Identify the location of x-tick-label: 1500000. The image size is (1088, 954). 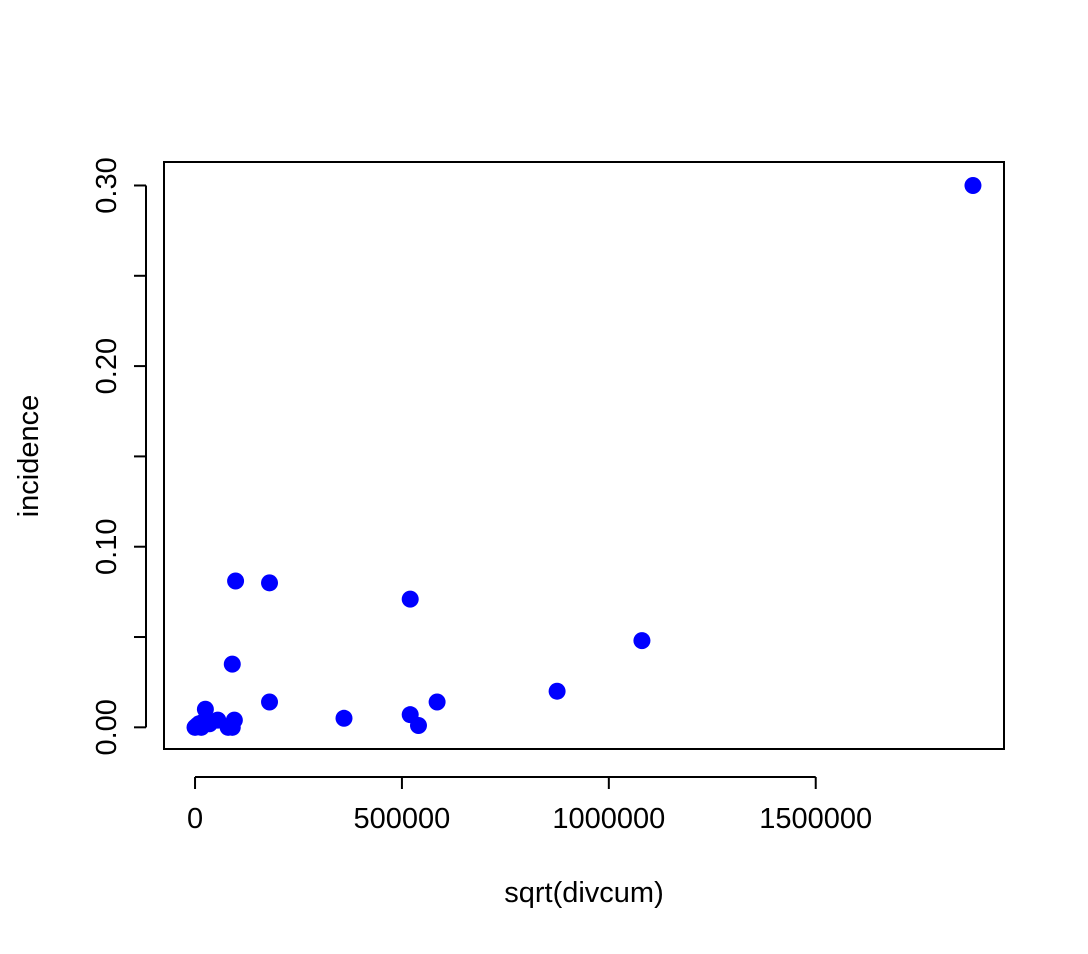
(815, 819).